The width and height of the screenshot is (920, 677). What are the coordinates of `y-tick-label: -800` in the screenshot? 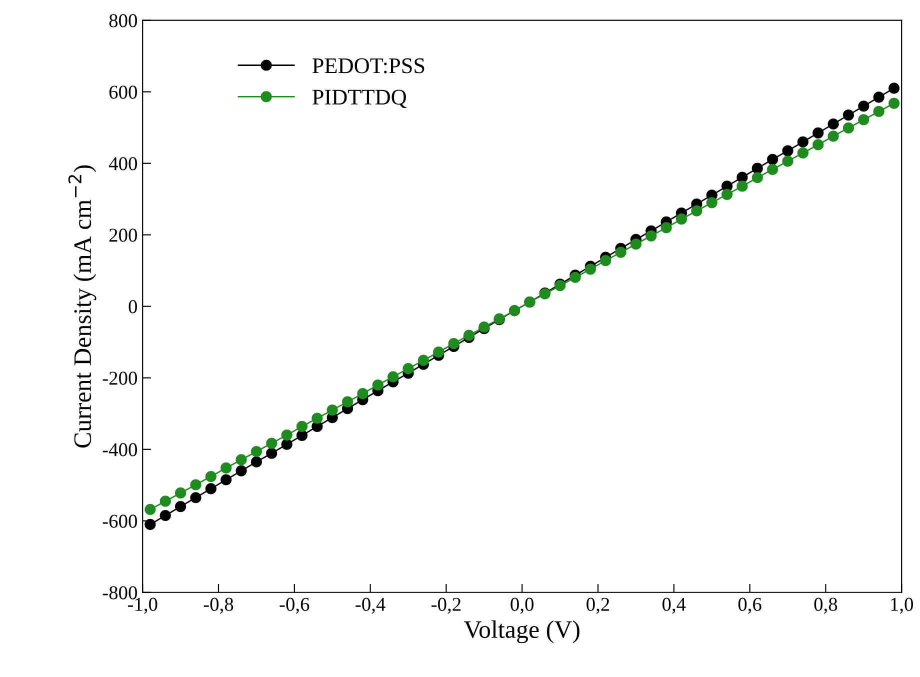 It's located at (119, 593).